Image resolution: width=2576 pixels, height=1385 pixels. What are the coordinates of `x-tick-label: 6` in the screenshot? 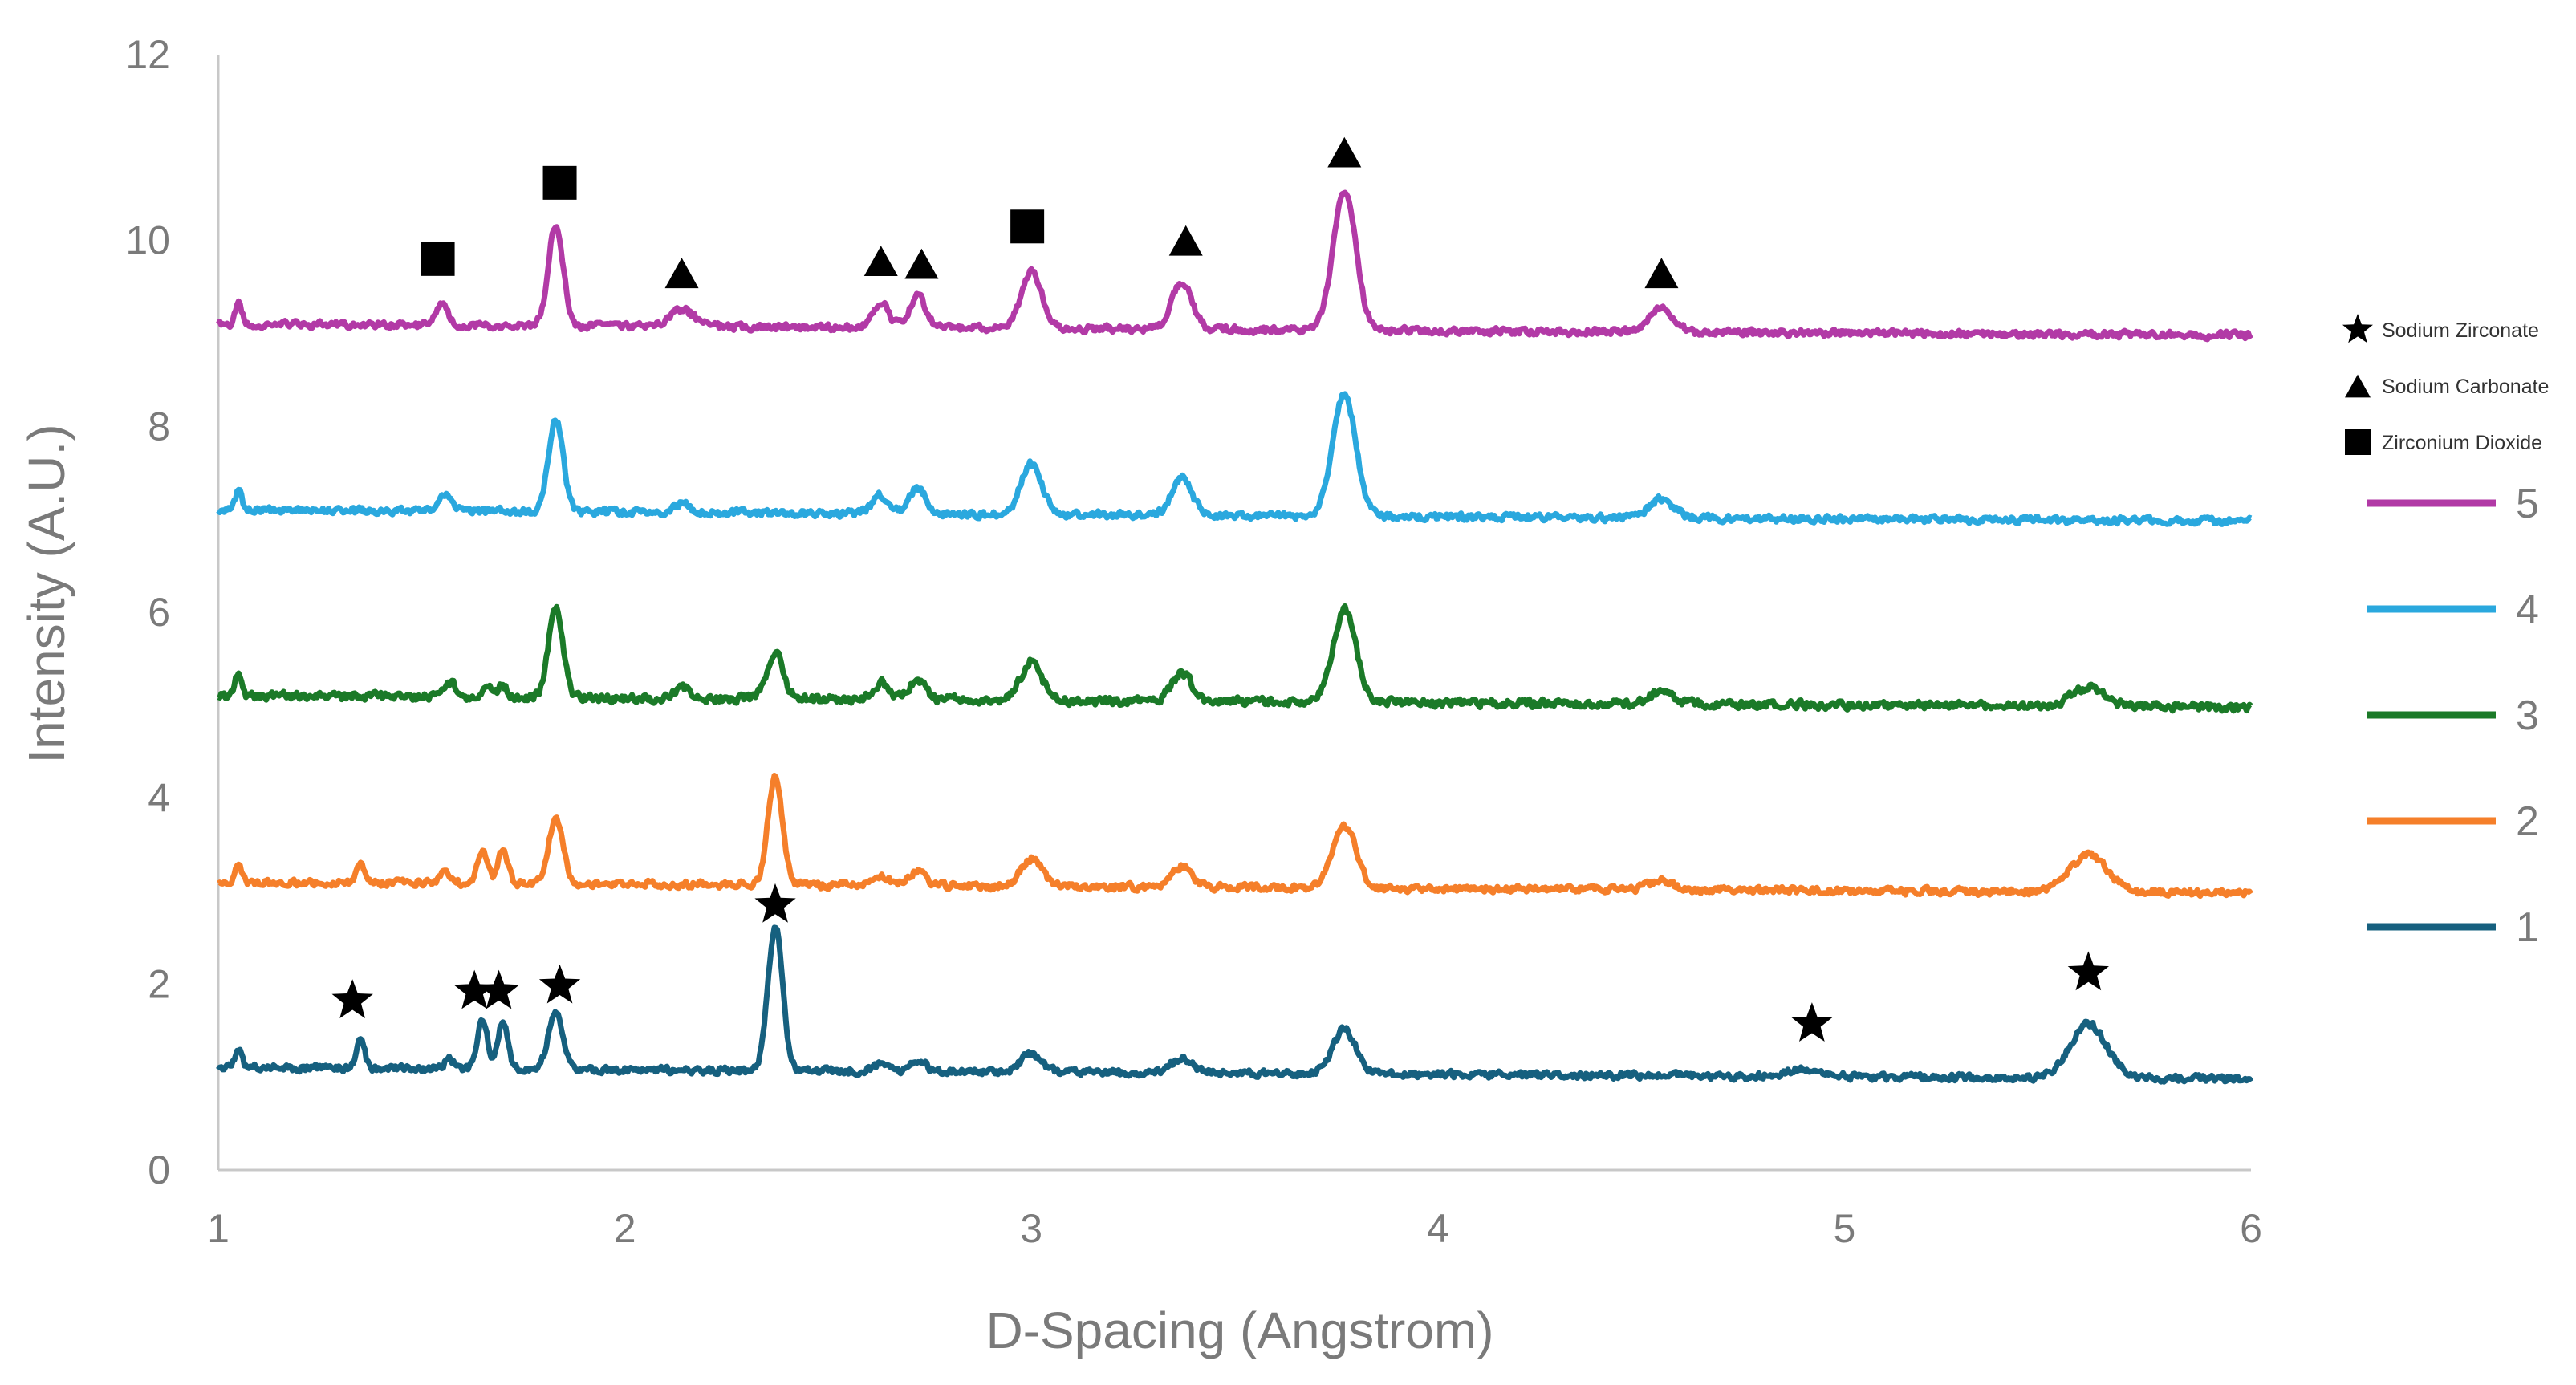 It's located at (2251, 1228).